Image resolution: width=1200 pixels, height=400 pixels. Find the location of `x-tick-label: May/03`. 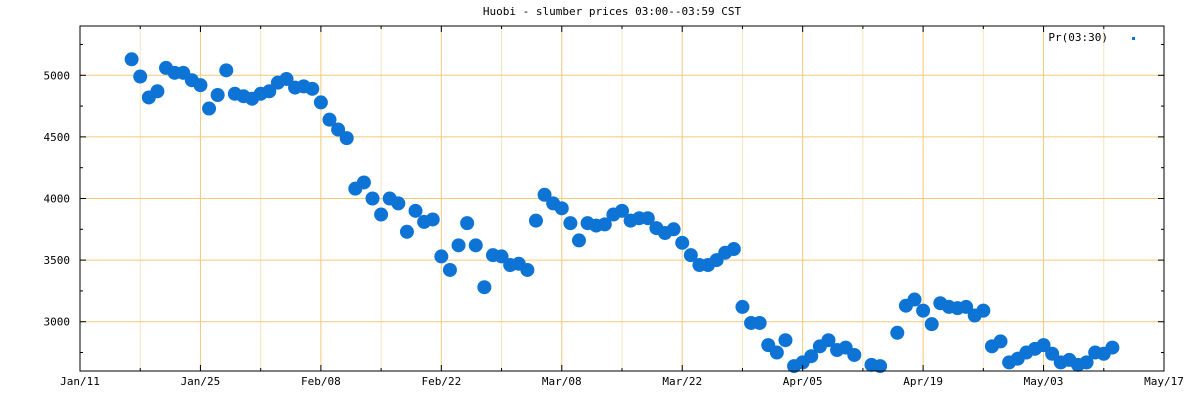

x-tick-label: May/03 is located at coordinates (1044, 381).